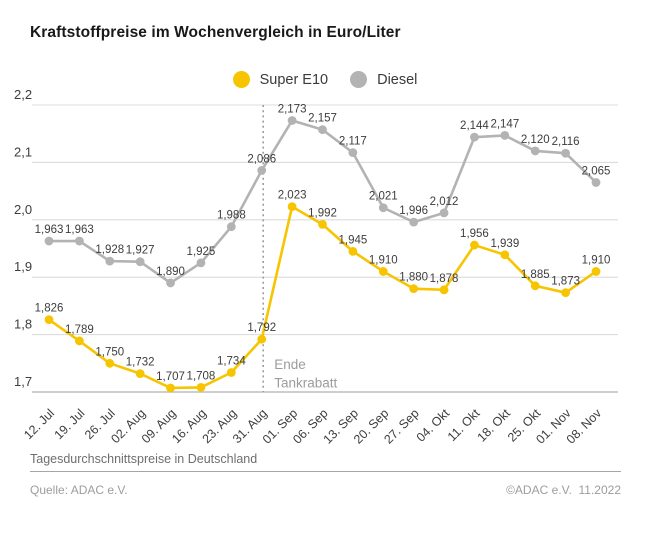 The image size is (650, 533). Describe the element at coordinates (322, 213) in the screenshot. I see `super-e10-data-label: 1,992` at that location.